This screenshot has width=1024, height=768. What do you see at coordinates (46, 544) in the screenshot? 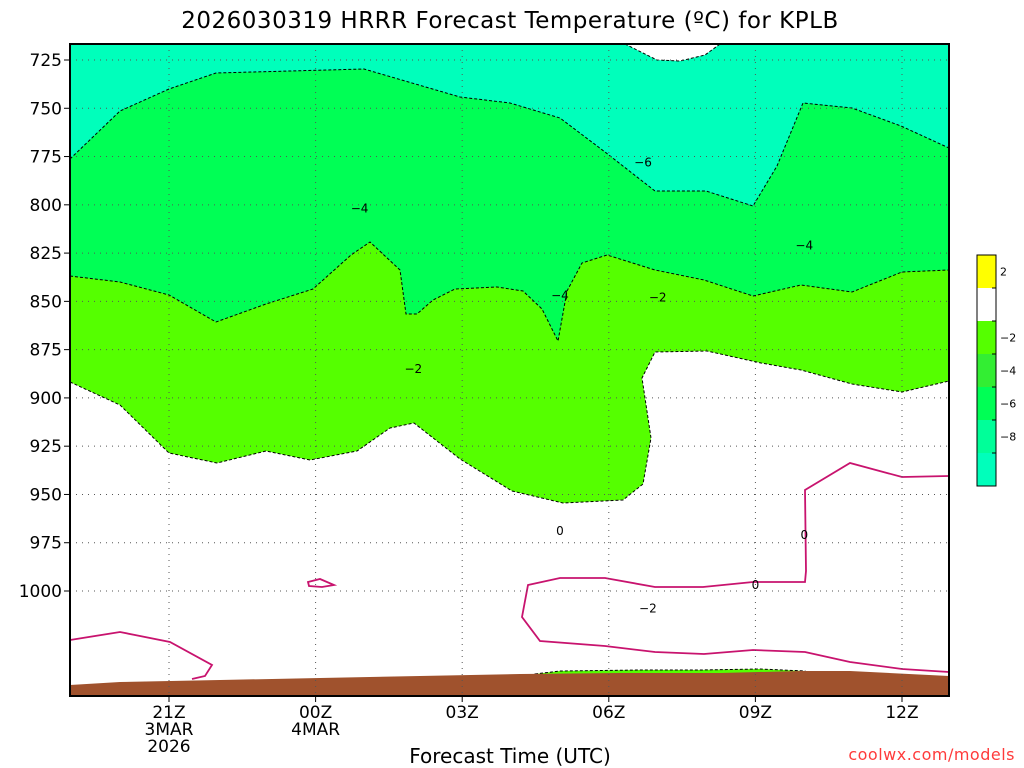
I see `y-tick-label: 975` at bounding box center [46, 544].